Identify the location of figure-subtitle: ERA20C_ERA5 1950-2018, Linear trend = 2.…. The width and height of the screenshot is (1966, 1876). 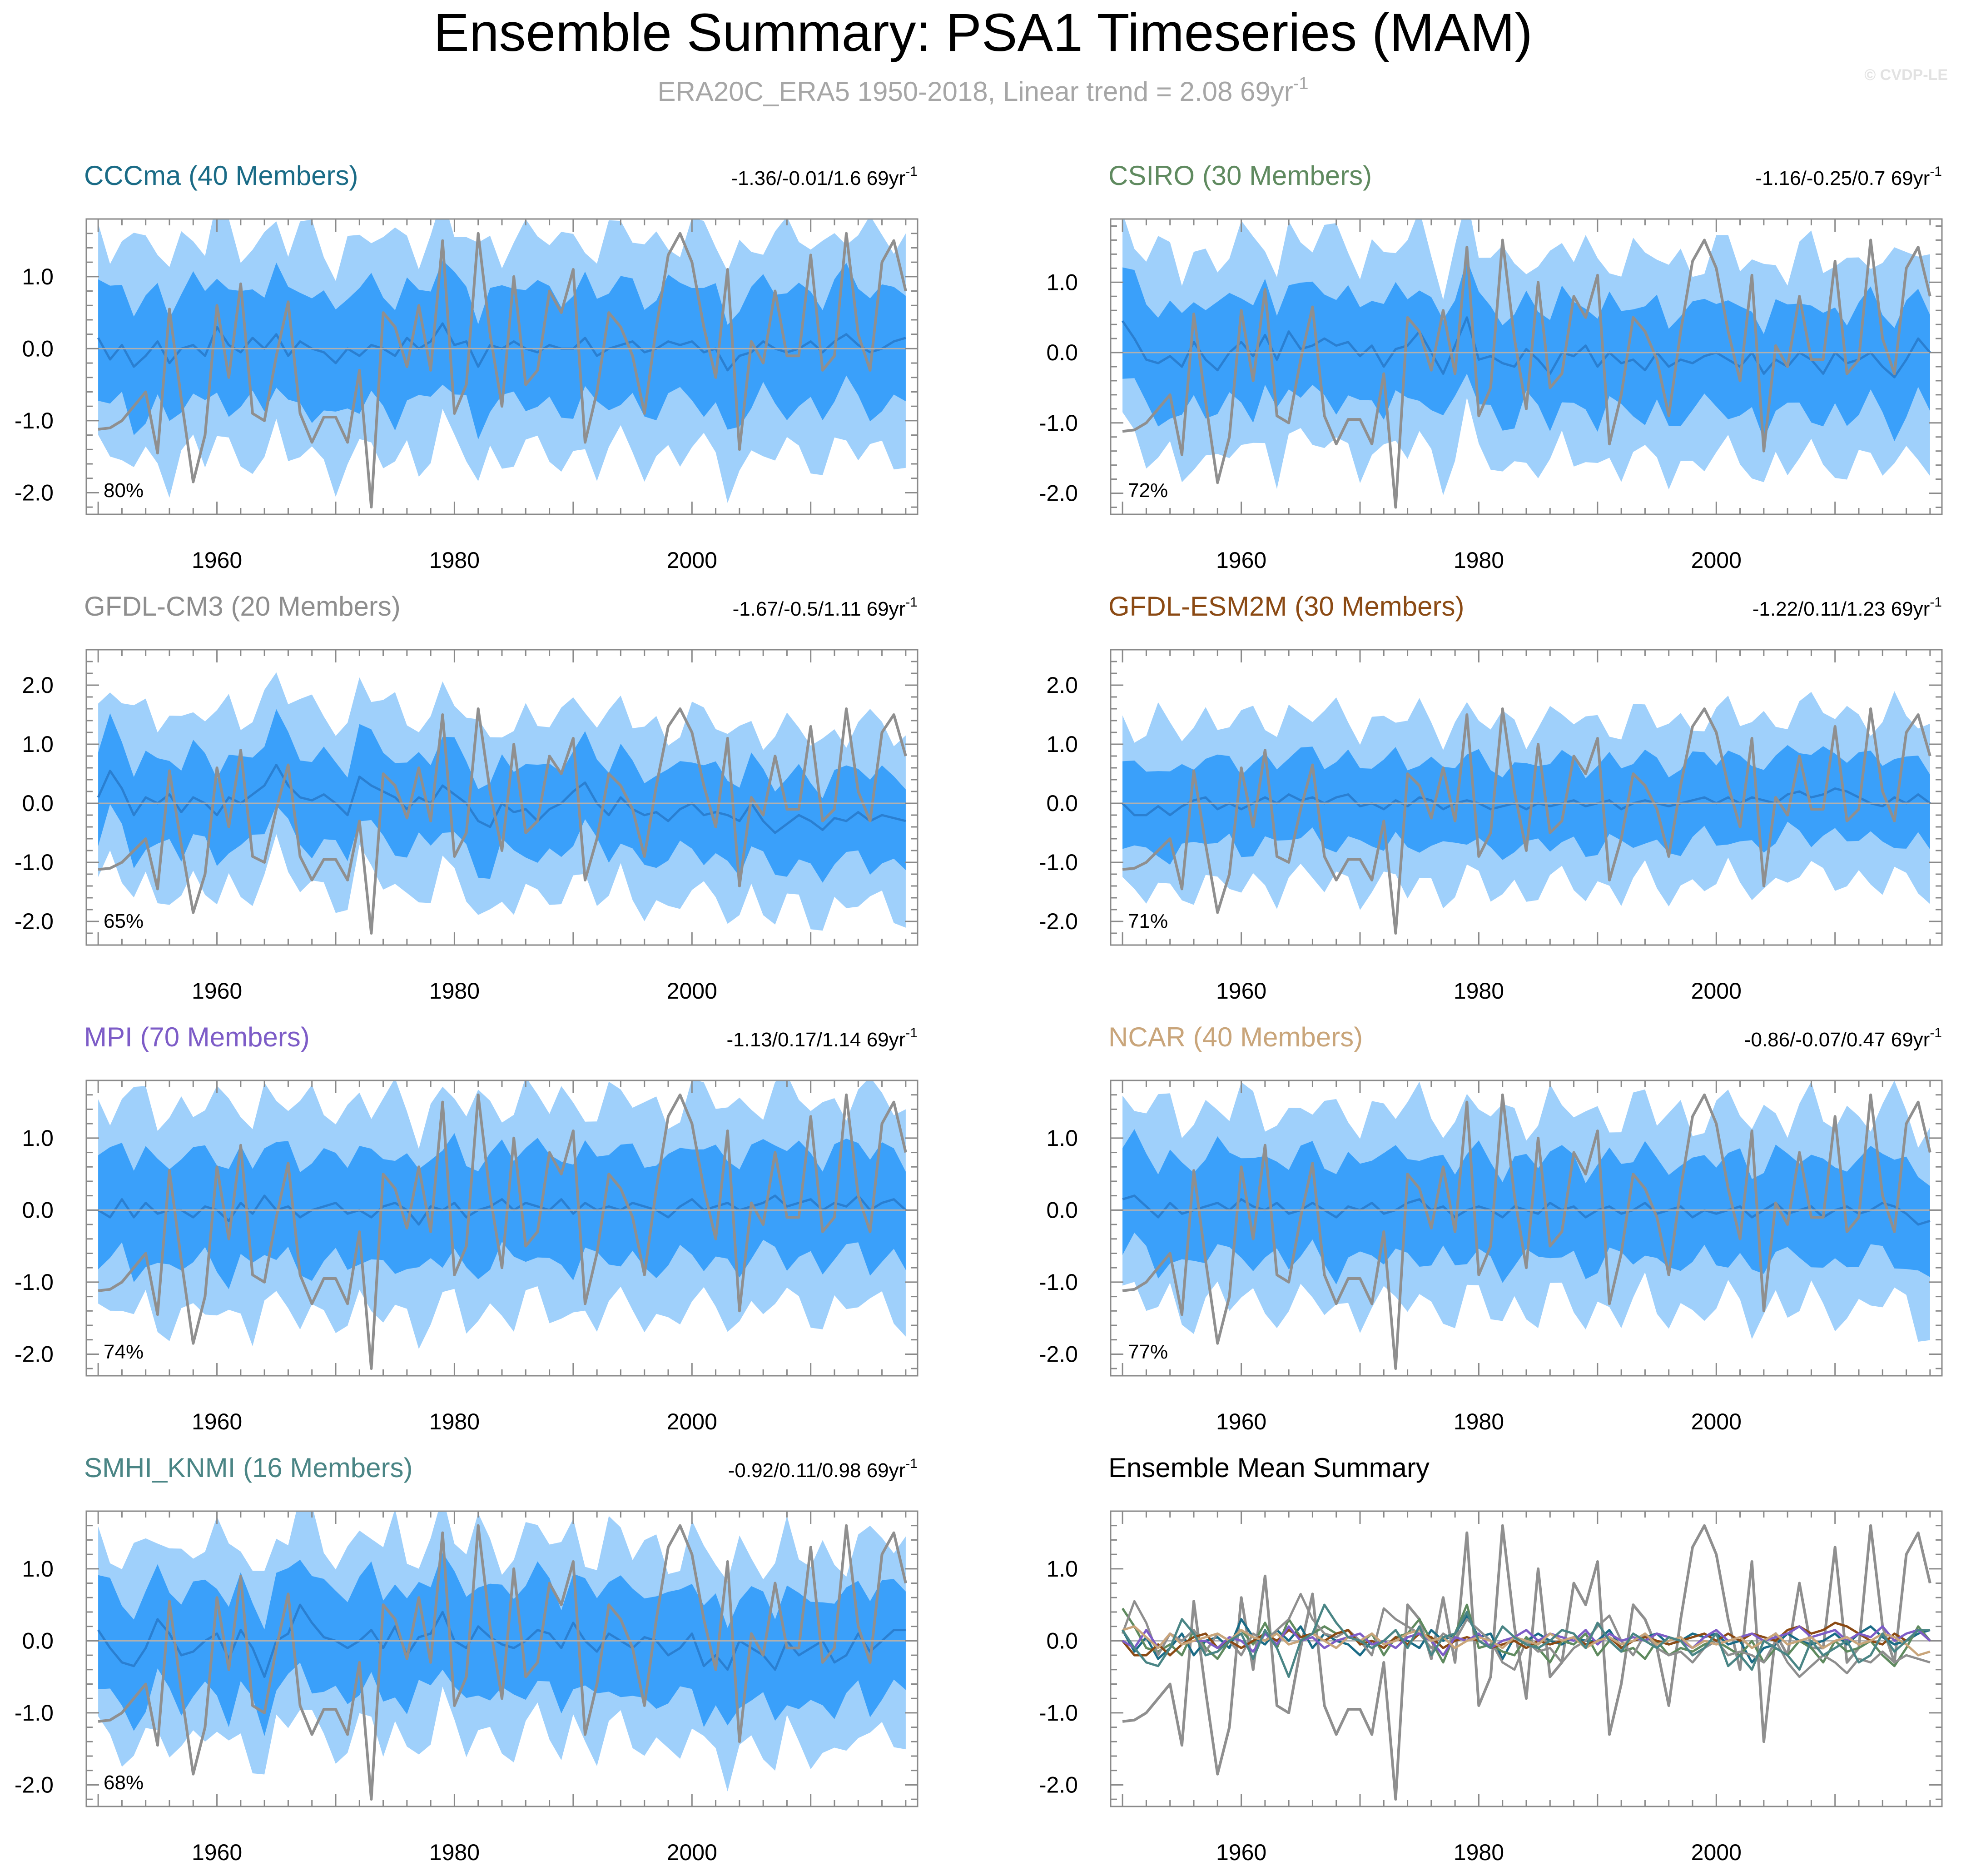
(982, 90).